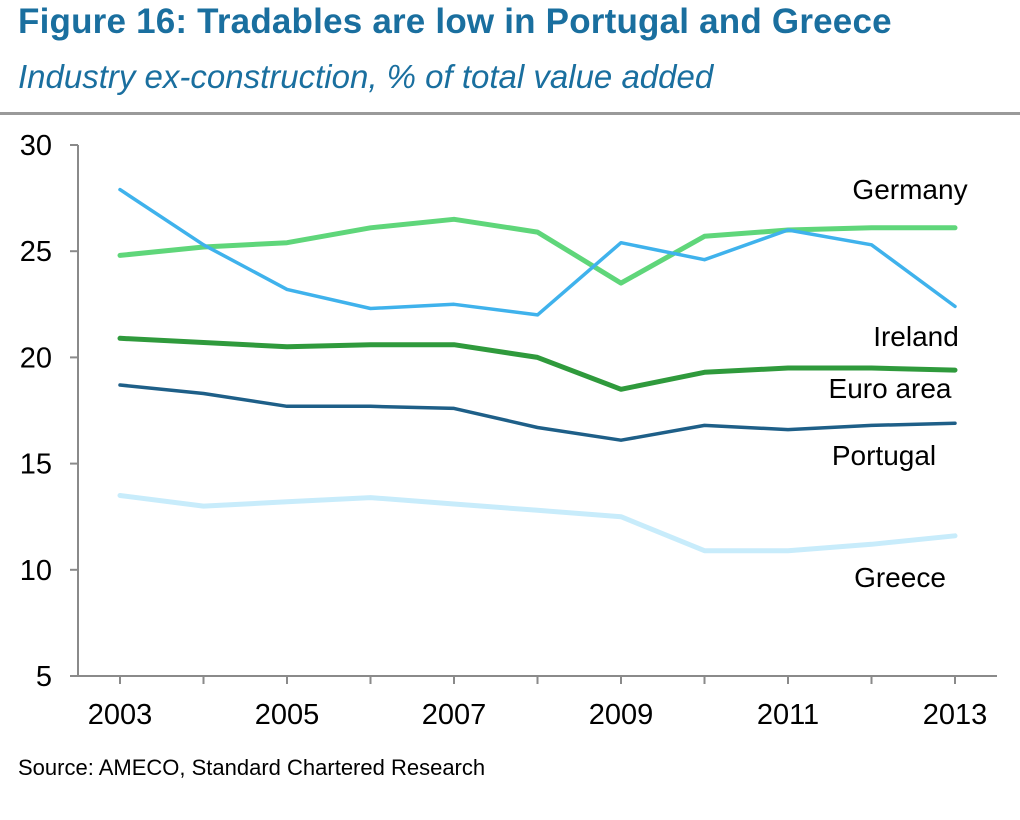 The width and height of the screenshot is (1020, 820). What do you see at coordinates (510, 113) in the screenshot?
I see `title-divider` at bounding box center [510, 113].